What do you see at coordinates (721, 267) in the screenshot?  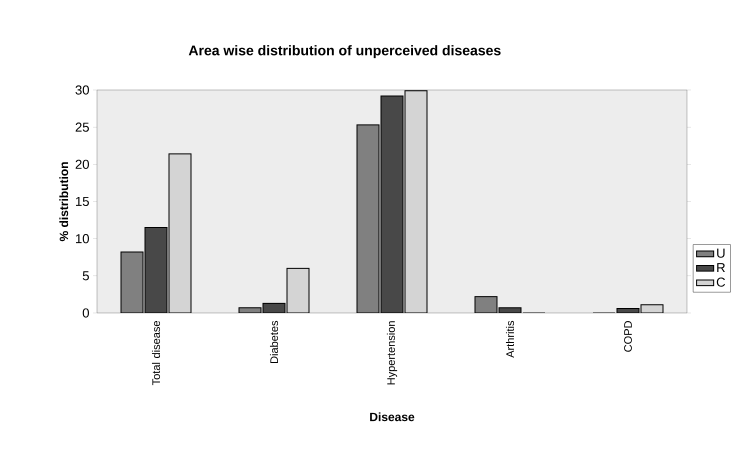 I see `legend-label: R` at bounding box center [721, 267].